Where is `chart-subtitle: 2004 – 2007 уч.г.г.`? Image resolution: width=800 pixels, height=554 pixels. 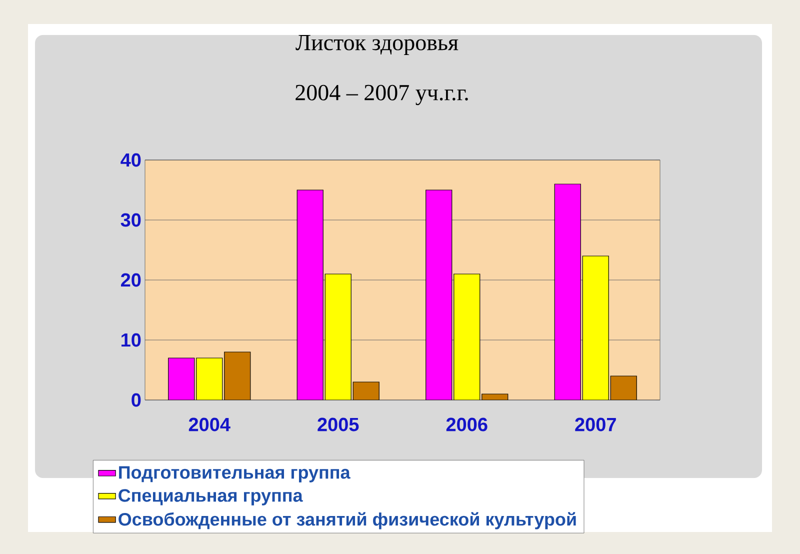
chart-subtitle: 2004 – 2007 уч.г.г. is located at coordinates (382, 95).